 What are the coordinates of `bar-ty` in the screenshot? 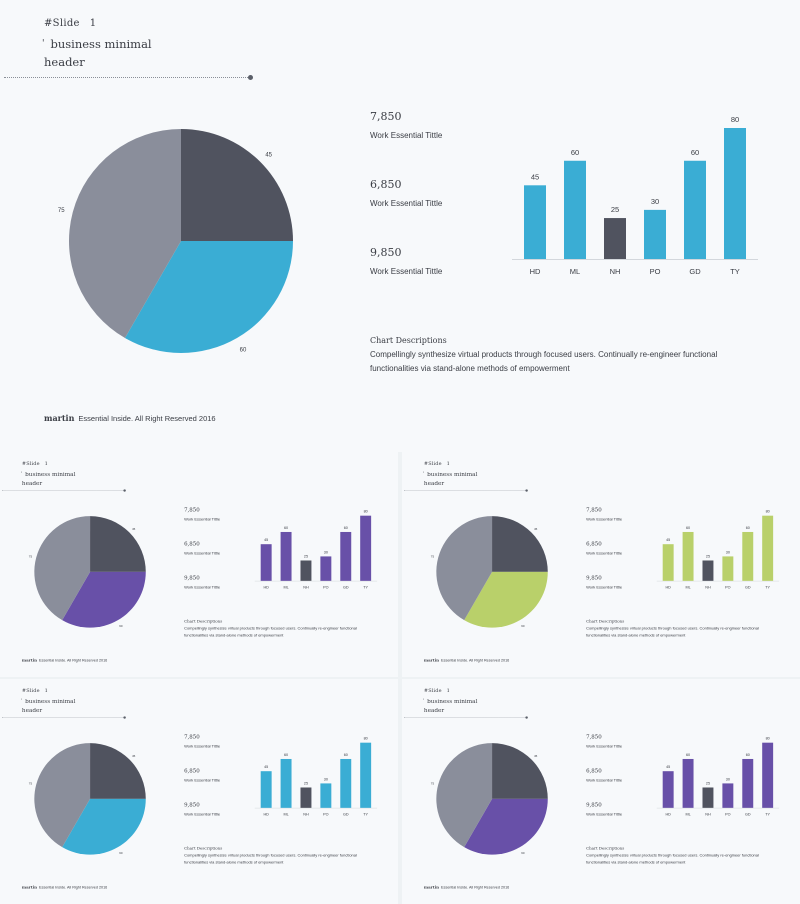 It's located at (768, 548).